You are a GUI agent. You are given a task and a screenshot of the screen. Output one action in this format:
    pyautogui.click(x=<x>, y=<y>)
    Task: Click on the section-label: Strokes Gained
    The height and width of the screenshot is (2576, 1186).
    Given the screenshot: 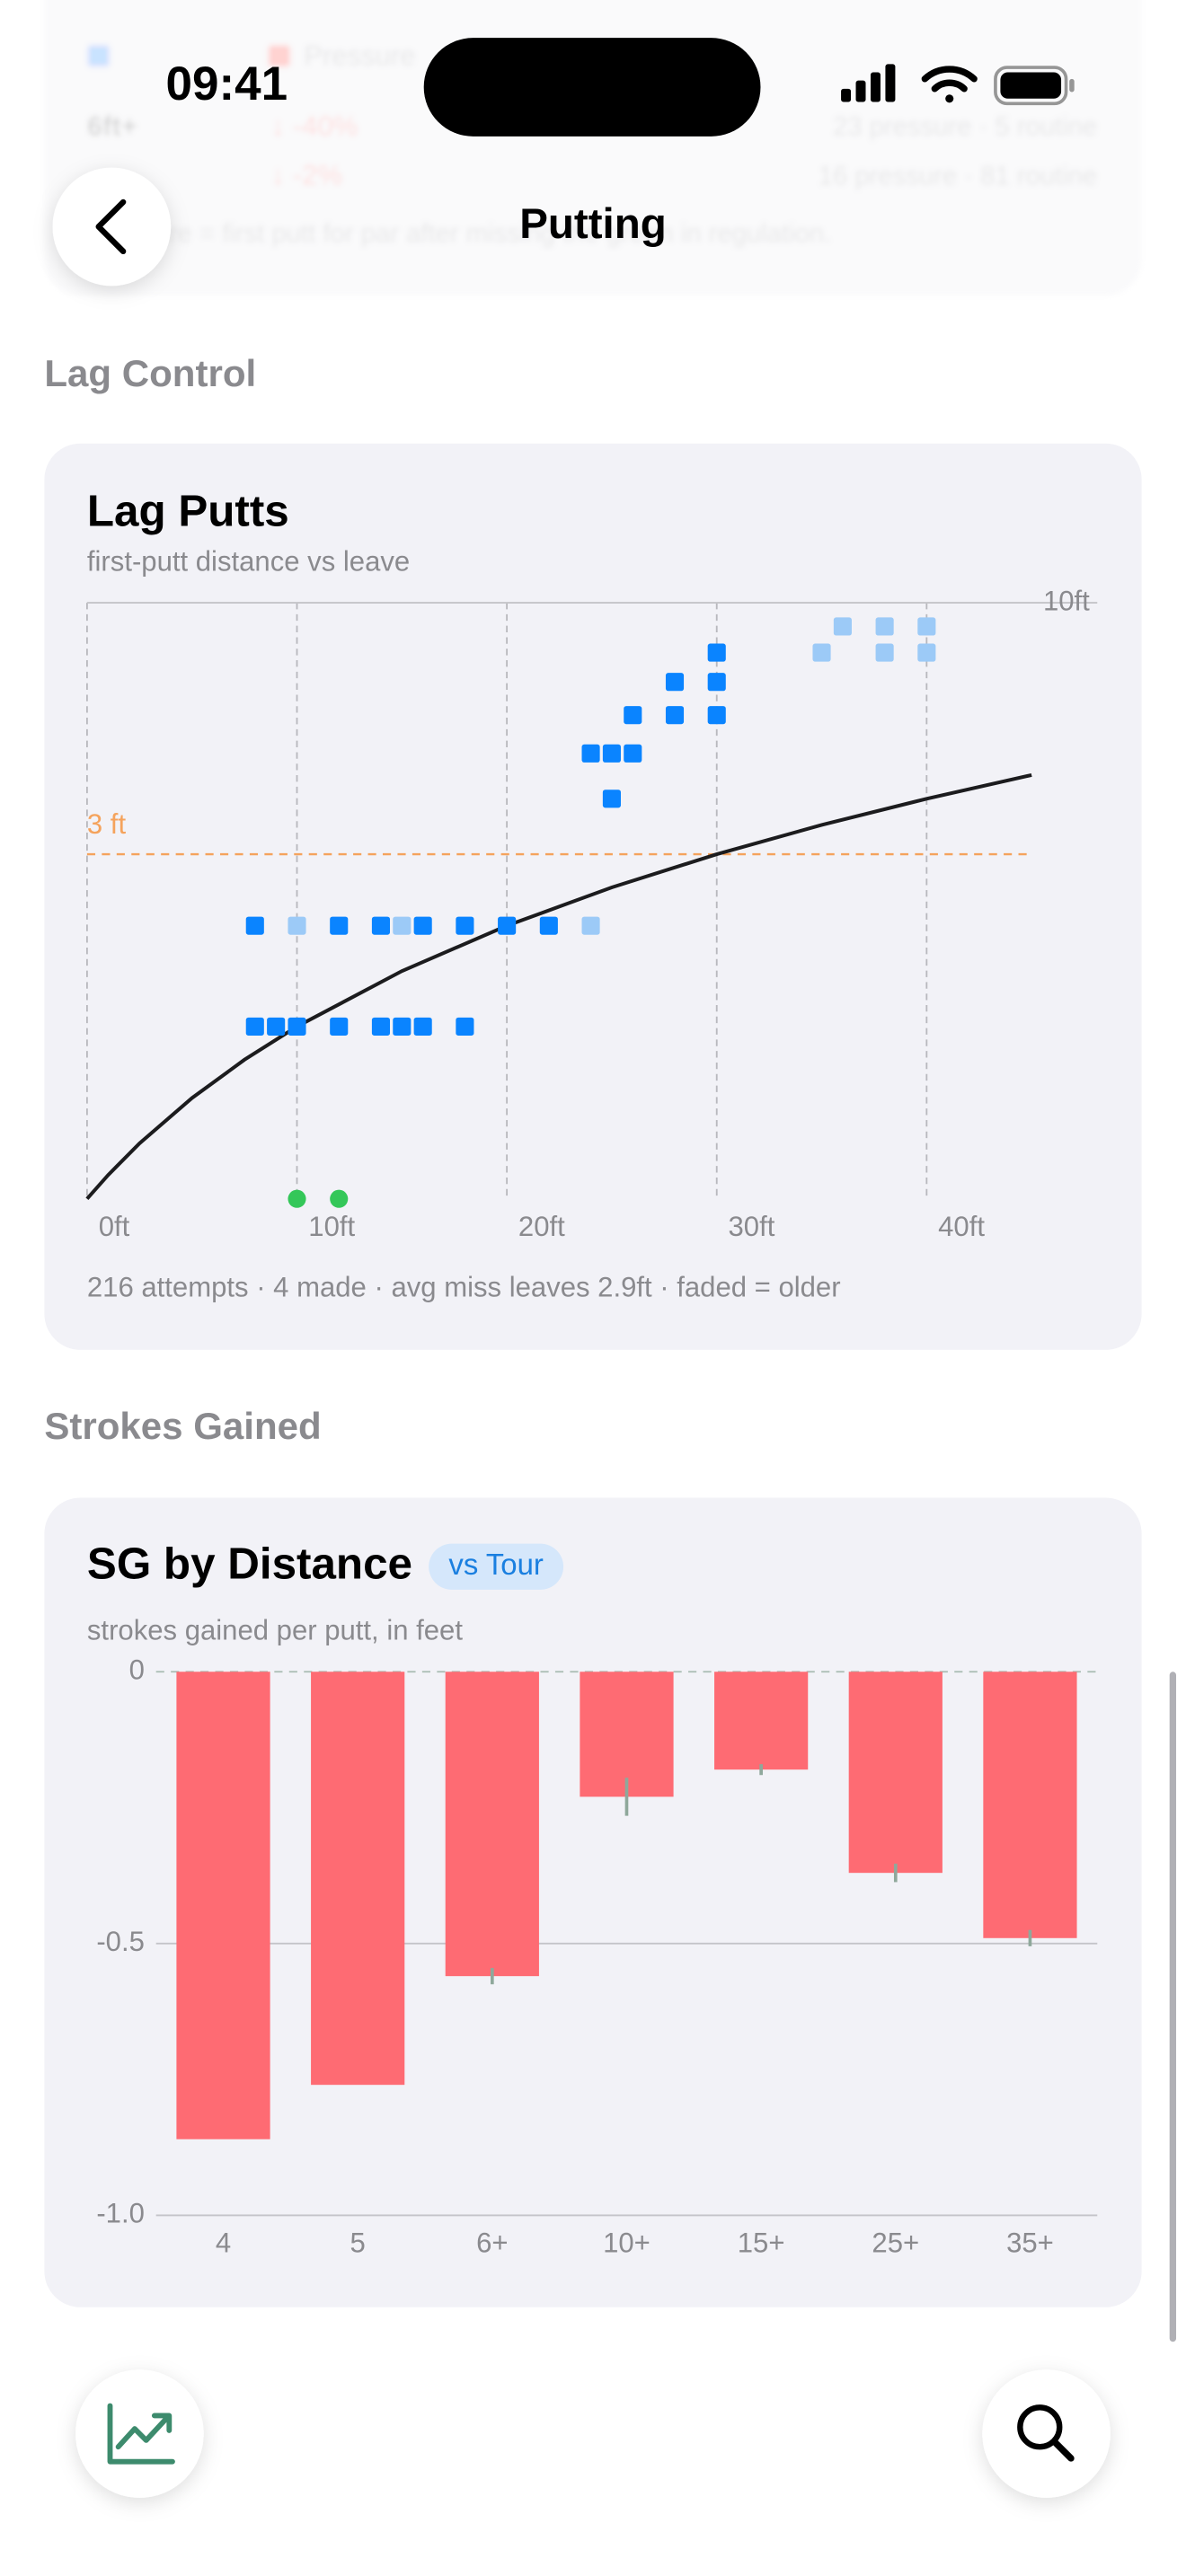 What is the action you would take?
    pyautogui.click(x=182, y=1426)
    